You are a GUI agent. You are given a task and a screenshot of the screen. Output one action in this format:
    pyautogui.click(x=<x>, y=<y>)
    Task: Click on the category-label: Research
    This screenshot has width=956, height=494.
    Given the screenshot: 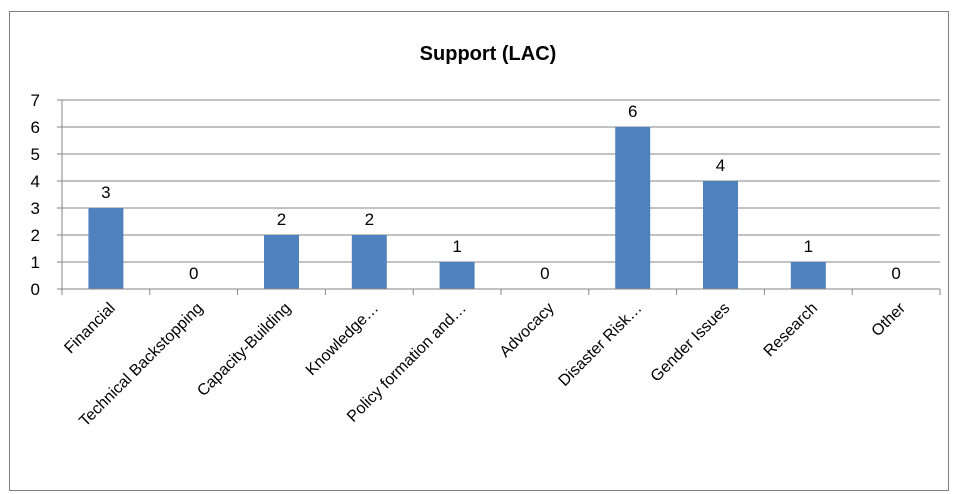 What is the action you would take?
    pyautogui.click(x=791, y=330)
    